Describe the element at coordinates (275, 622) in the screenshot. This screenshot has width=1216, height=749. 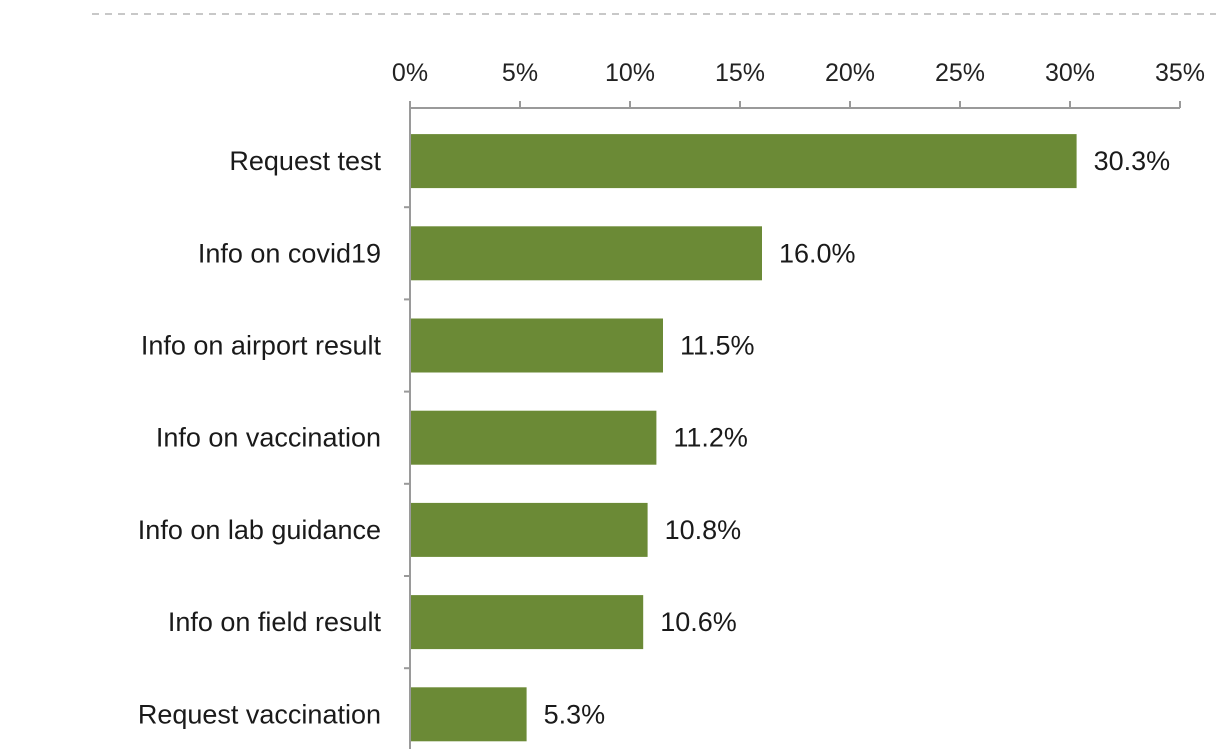
I see `category-label: Info on field result` at that location.